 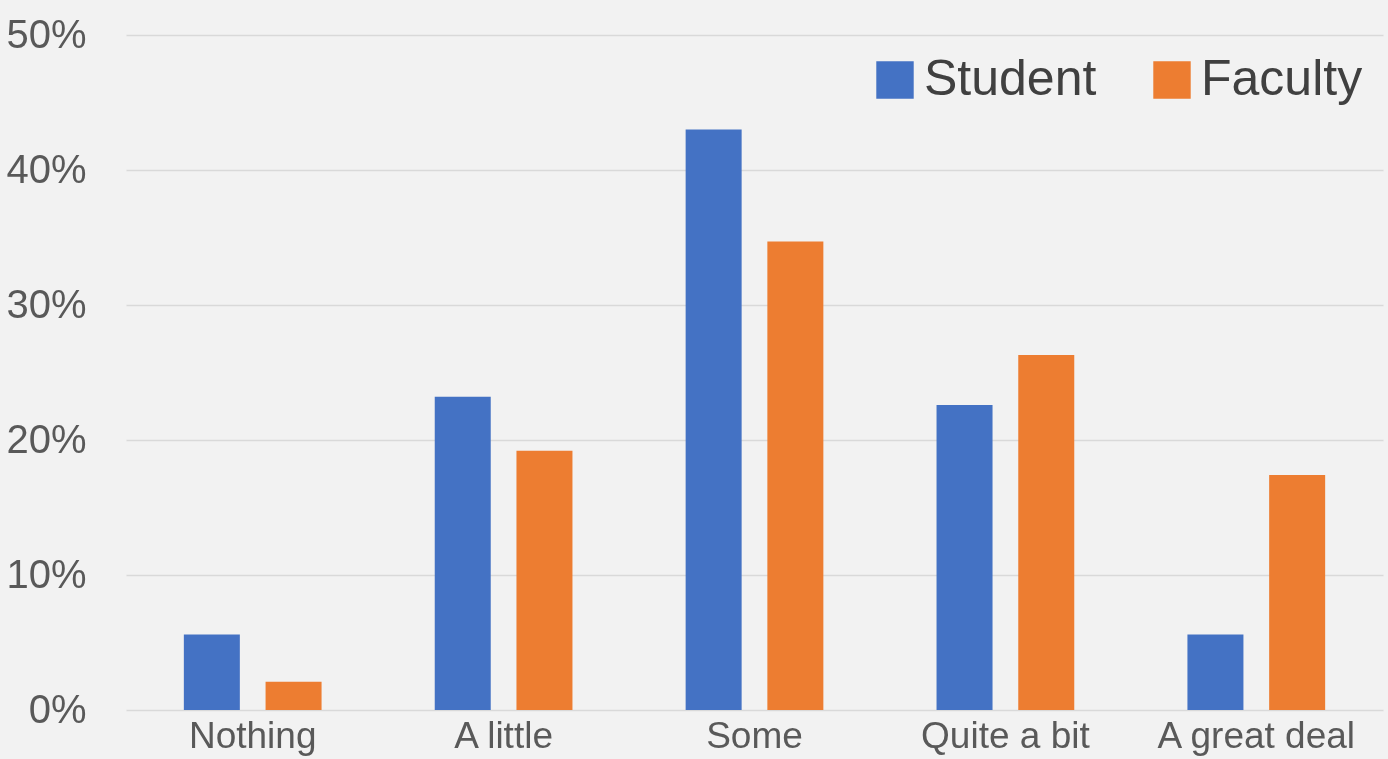 I want to click on y-tick-label: 10%, so click(x=46, y=573).